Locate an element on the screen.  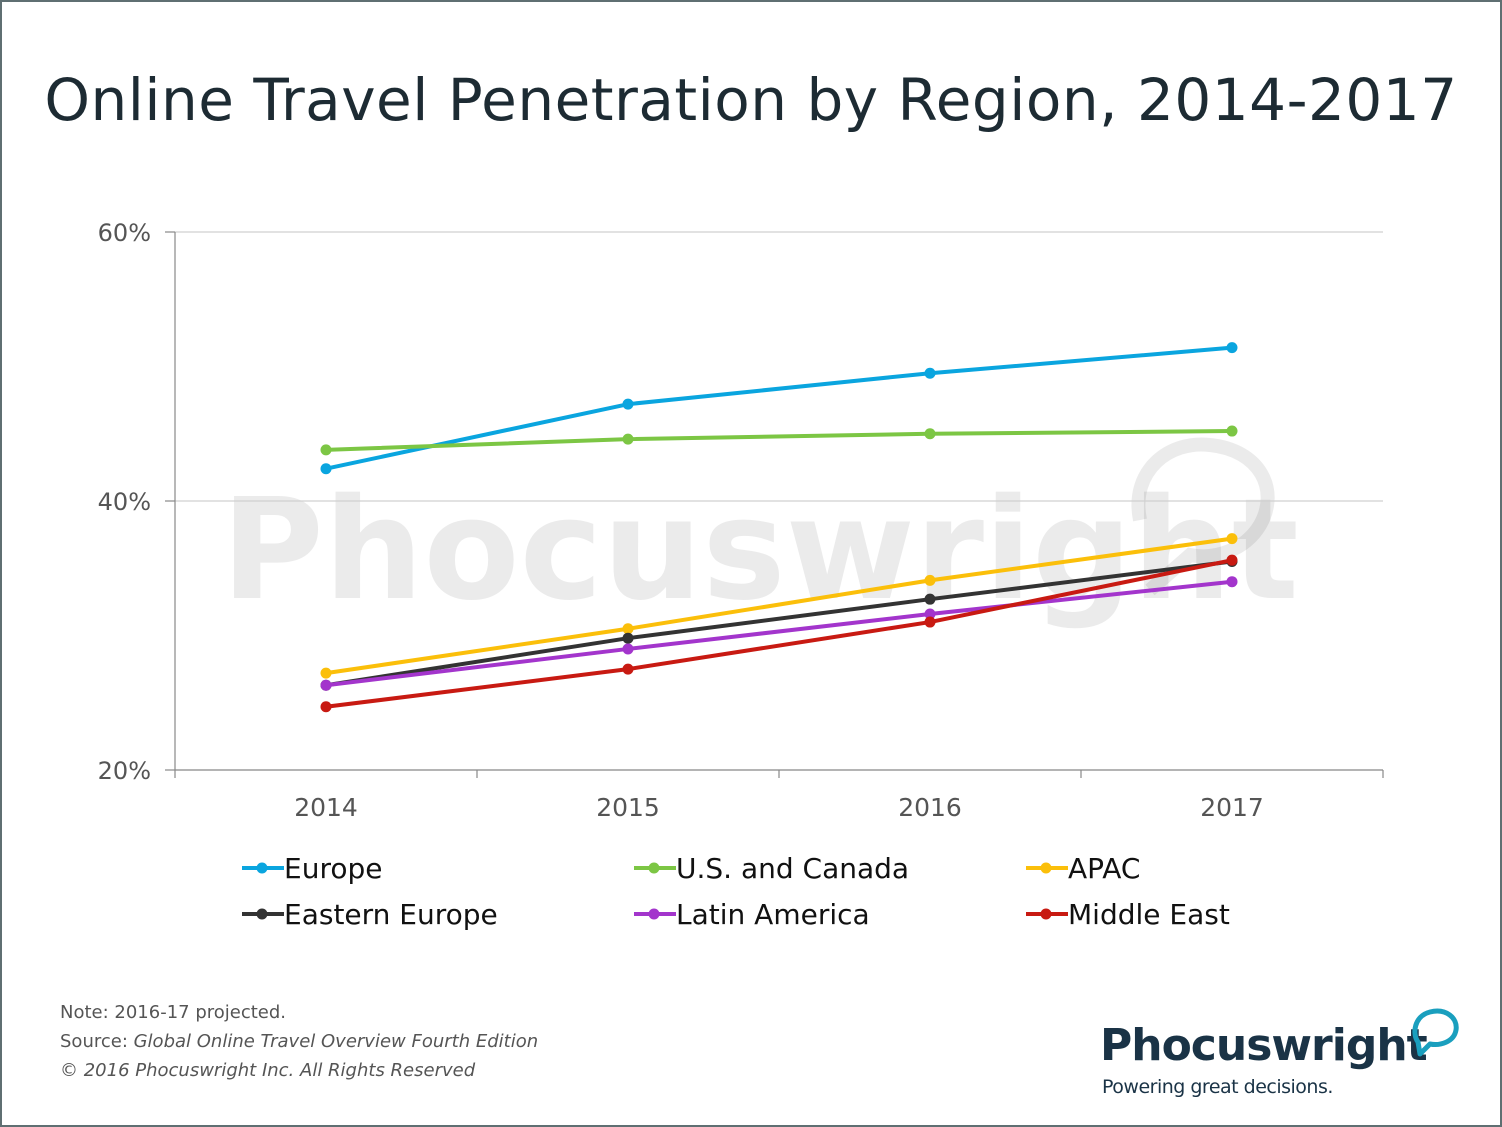
x-tick-label: 2017 is located at coordinates (1232, 807).